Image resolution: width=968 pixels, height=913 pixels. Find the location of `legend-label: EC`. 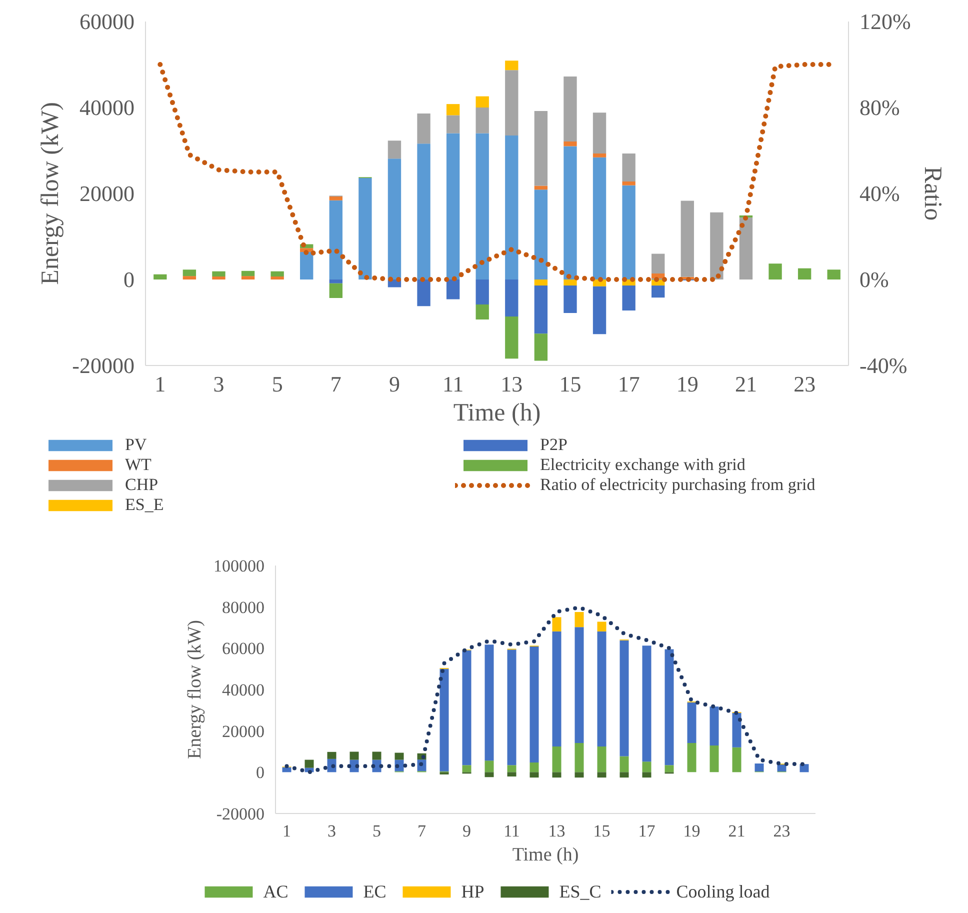

legend-label: EC is located at coordinates (374, 891).